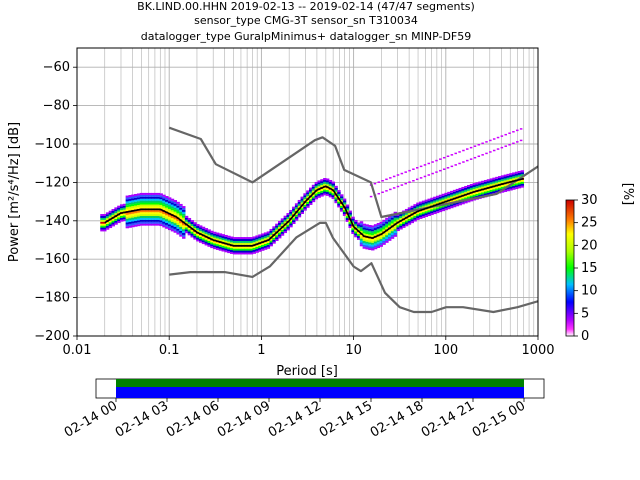 Image resolution: width=640 pixels, height=480 pixels. What do you see at coordinates (295, 419) in the screenshot?
I see `timeline-tick-label: 02-14 12` at bounding box center [295, 419].